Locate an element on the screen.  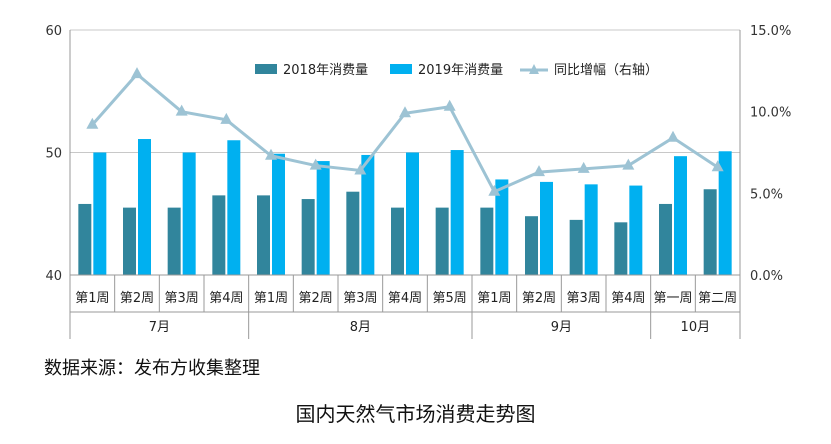
x-tick-label: 第5周 is located at coordinates (450, 298).